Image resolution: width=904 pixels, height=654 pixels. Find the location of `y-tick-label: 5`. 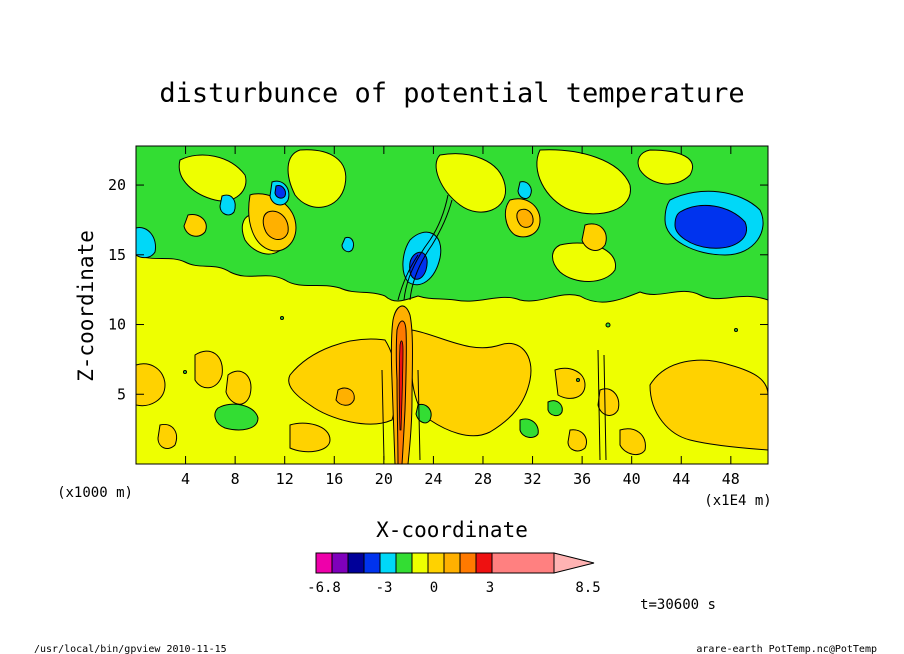

y-tick-label: 5 is located at coordinates (121, 394).